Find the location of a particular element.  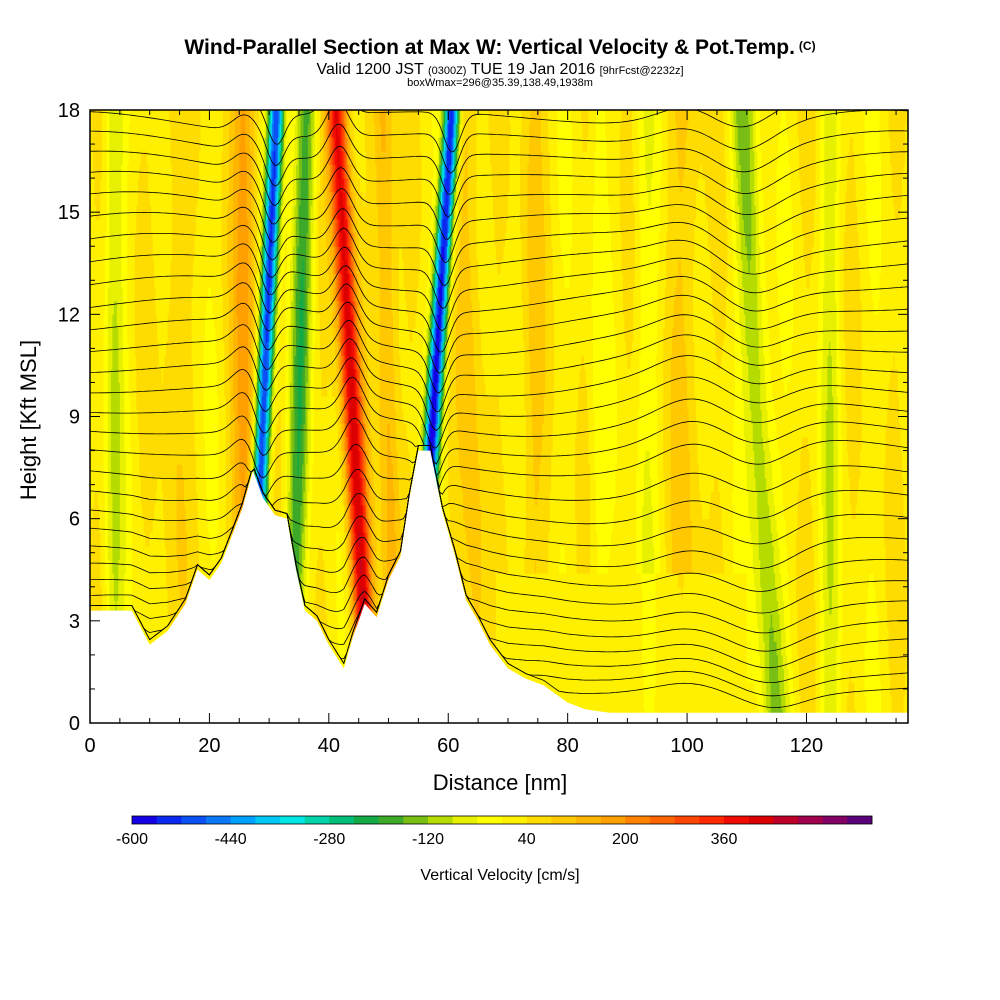

y-tick-label: 9 is located at coordinates (74, 418).